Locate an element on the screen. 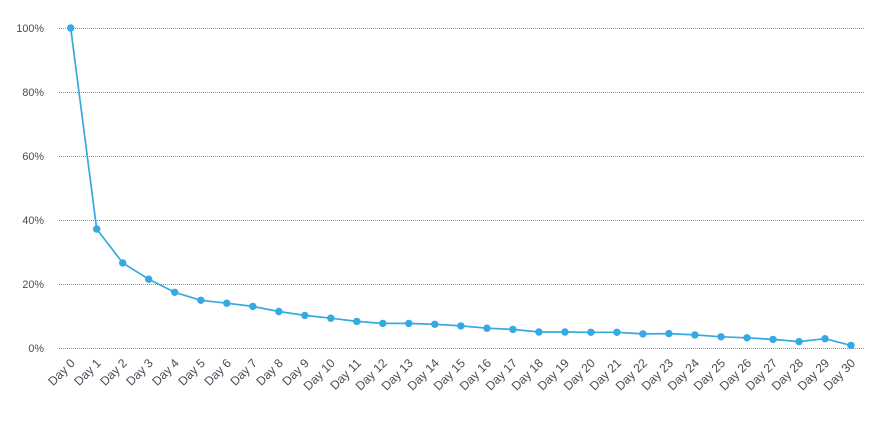 The width and height of the screenshot is (881, 421). svg-text: 40% is located at coordinates (33, 221).